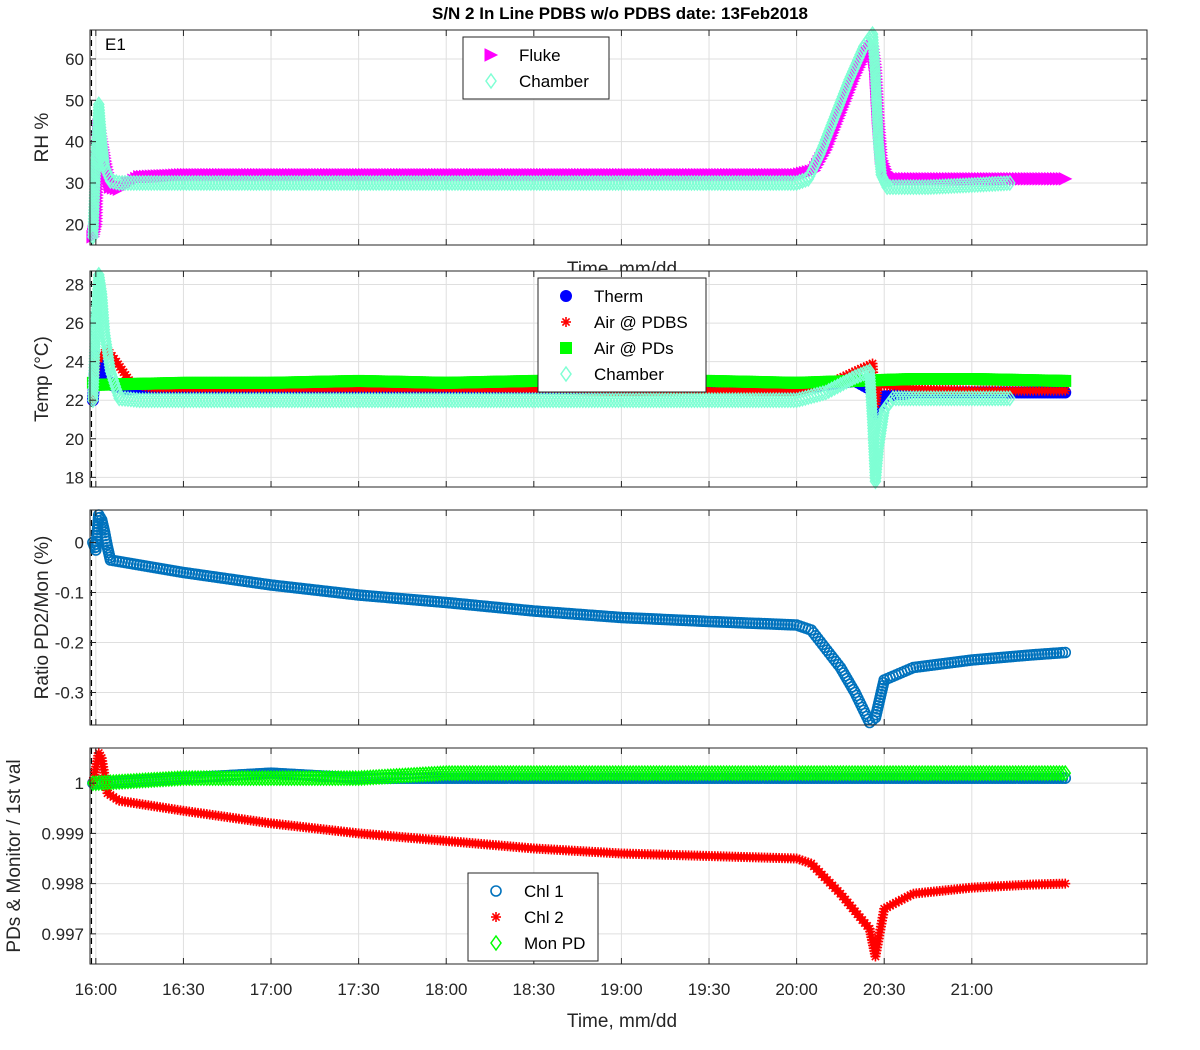  What do you see at coordinates (74, 285) in the screenshot?
I see `y-tick-label: 28` at bounding box center [74, 285].